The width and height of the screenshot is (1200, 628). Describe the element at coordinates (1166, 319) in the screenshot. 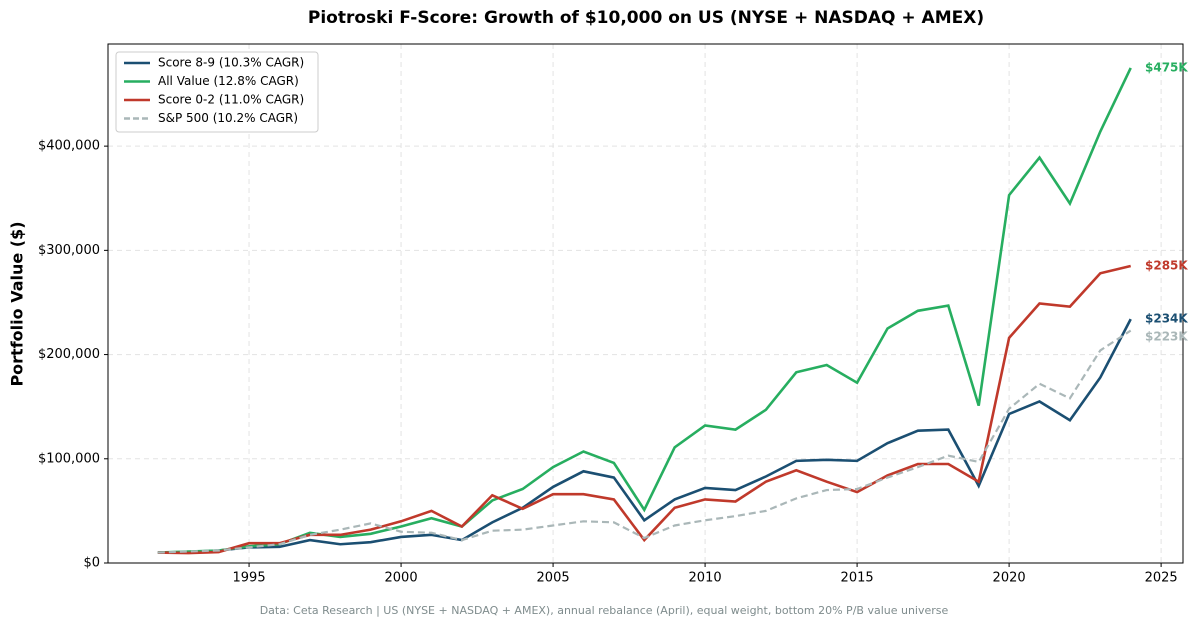

I see `end-label: $234K` at that location.